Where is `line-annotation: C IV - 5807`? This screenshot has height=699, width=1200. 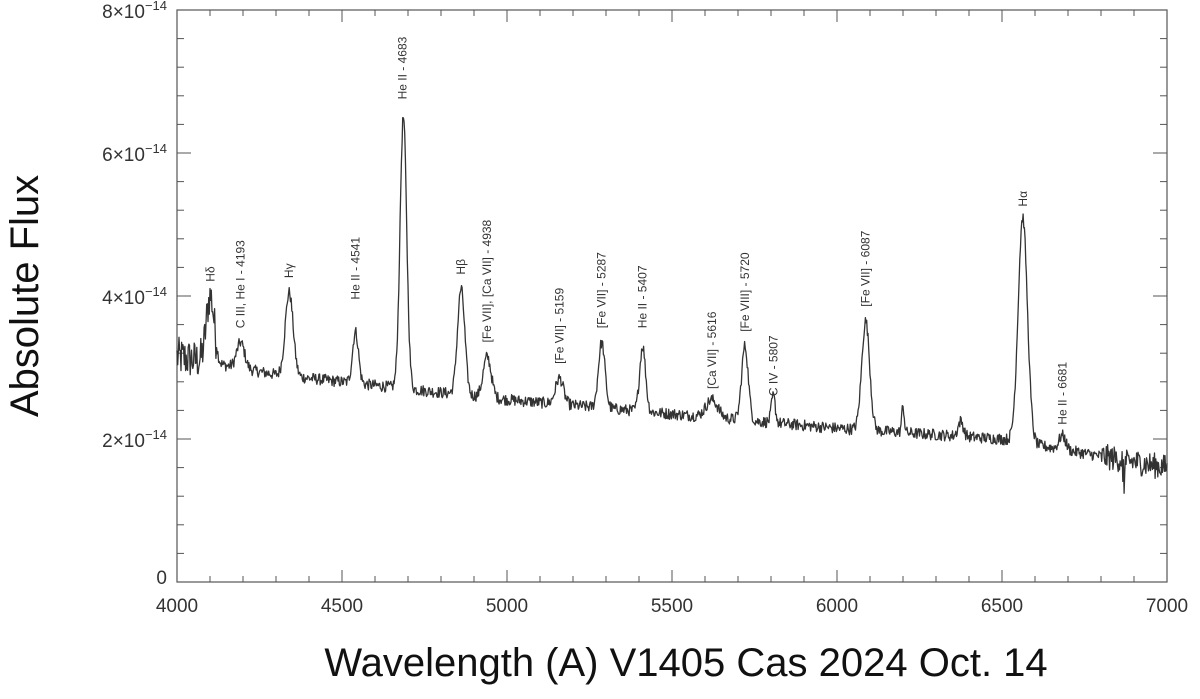 line-annotation: C IV - 5807 is located at coordinates (773, 365).